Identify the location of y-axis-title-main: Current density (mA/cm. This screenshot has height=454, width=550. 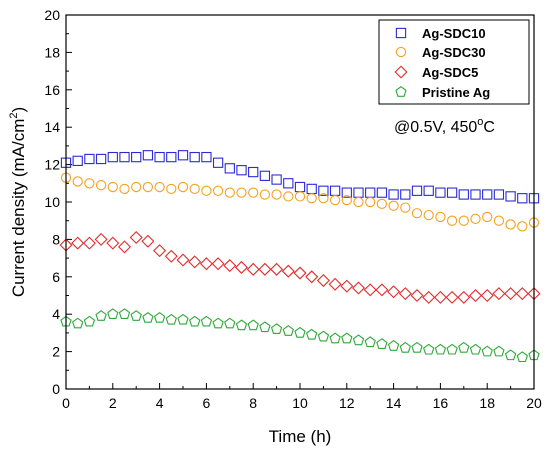
(18, 208).